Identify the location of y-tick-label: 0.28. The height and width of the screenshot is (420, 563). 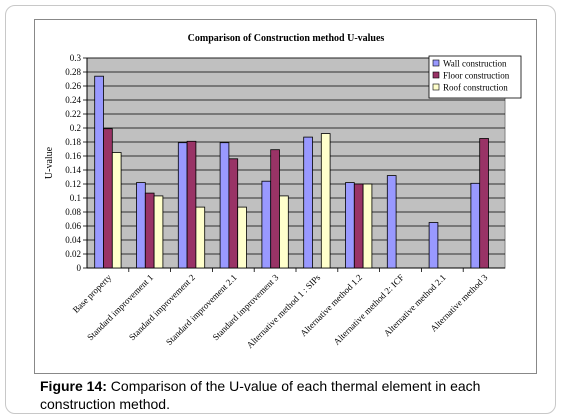
(73, 72).